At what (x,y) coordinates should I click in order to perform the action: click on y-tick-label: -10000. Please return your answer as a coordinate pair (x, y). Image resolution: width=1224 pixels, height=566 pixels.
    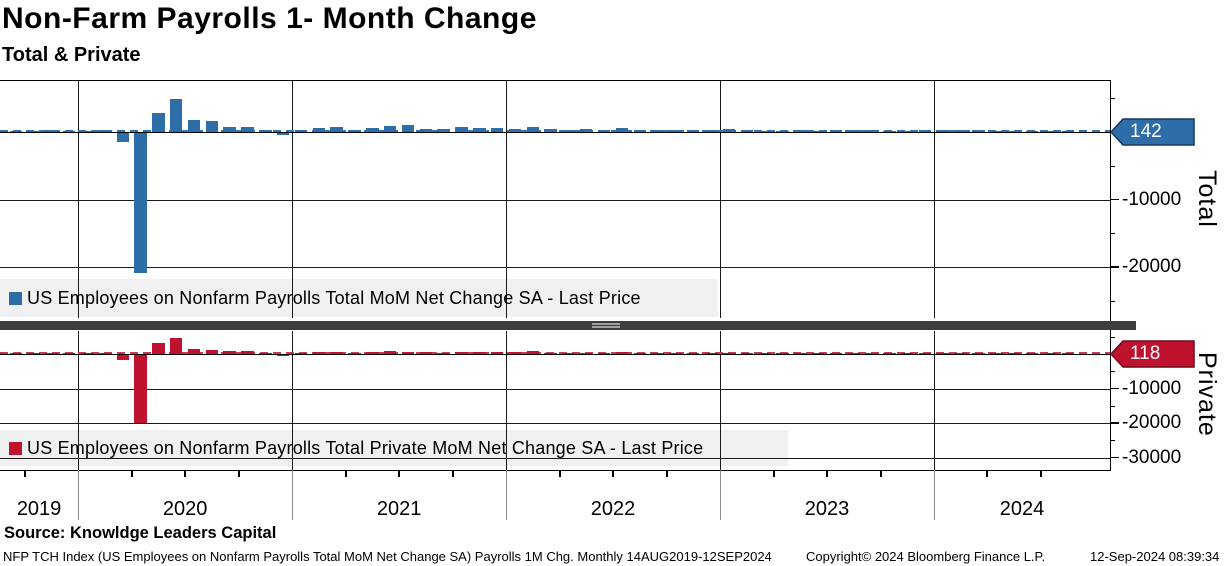
    Looking at the image, I should click on (1152, 199).